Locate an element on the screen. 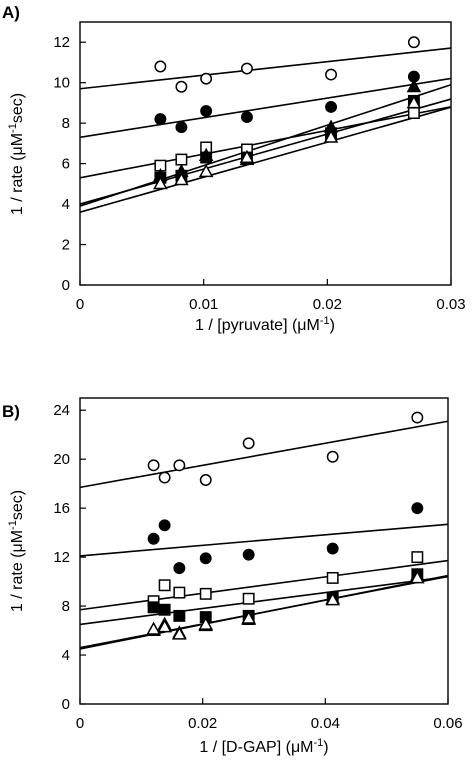  panel-a-series-open-square is located at coordinates (287, 139).